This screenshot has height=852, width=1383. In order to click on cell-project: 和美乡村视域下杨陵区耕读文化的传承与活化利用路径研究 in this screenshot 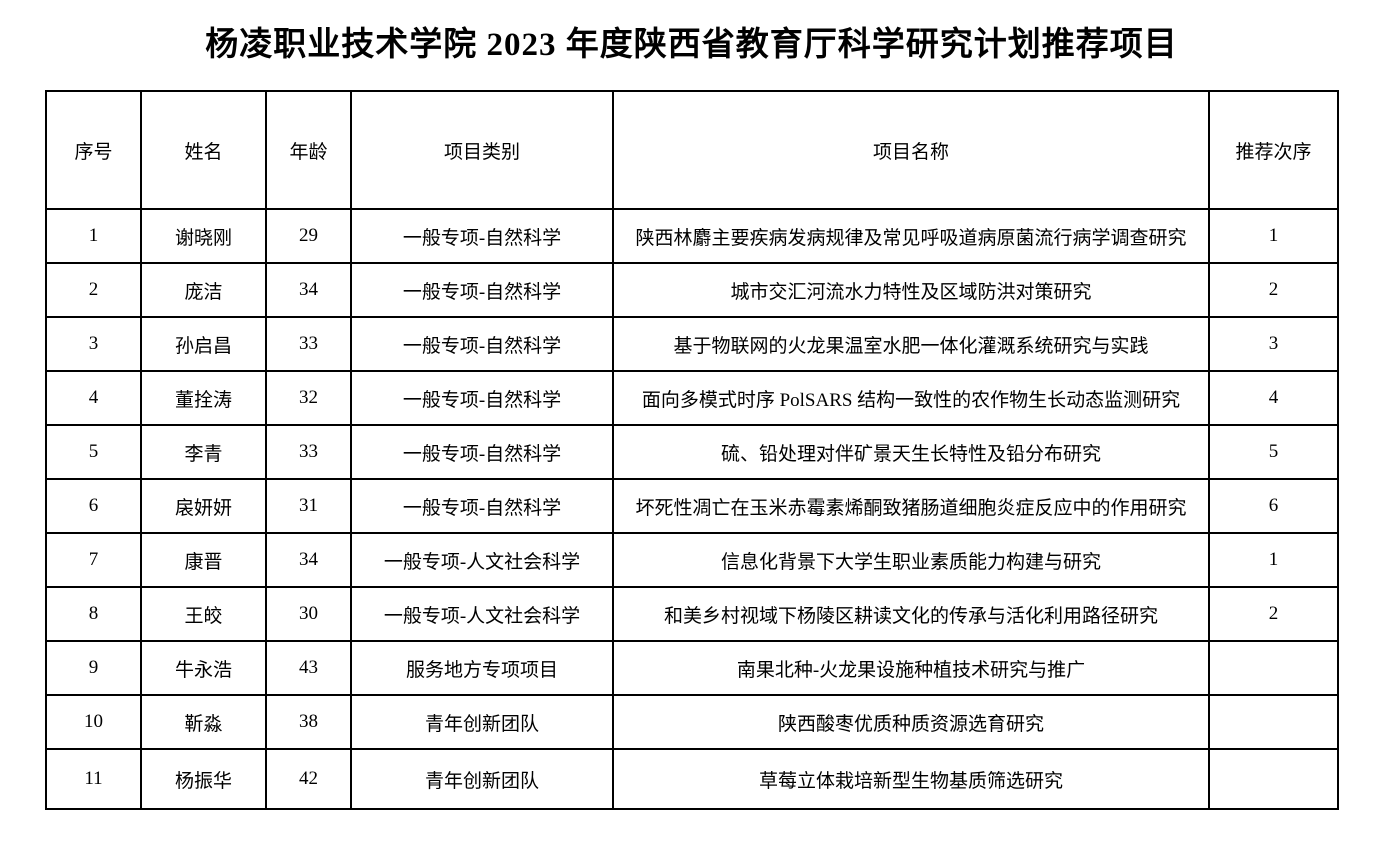, I will do `click(911, 614)`.